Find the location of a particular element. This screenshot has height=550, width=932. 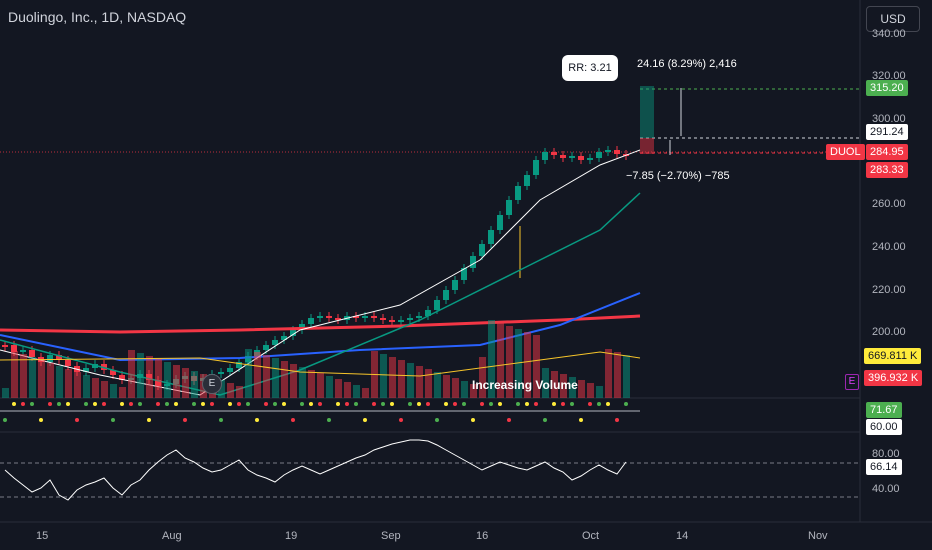

stop-zone is located at coordinates (647, 146).